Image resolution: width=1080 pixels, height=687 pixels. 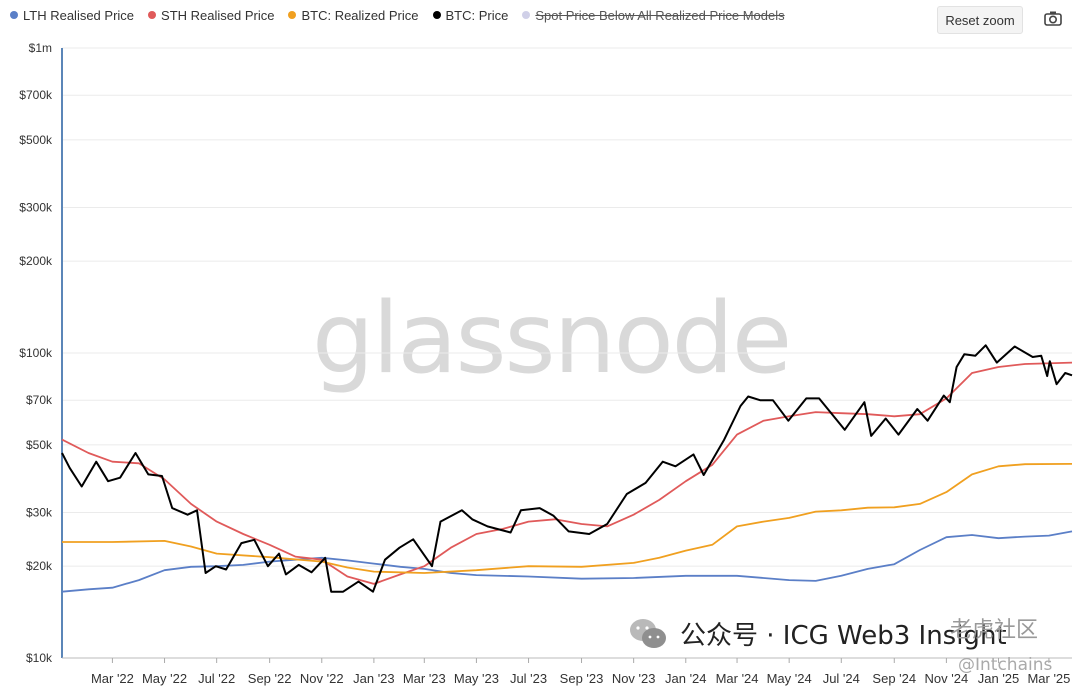 I want to click on x-tick-label: Jan '24, so click(x=686, y=678).